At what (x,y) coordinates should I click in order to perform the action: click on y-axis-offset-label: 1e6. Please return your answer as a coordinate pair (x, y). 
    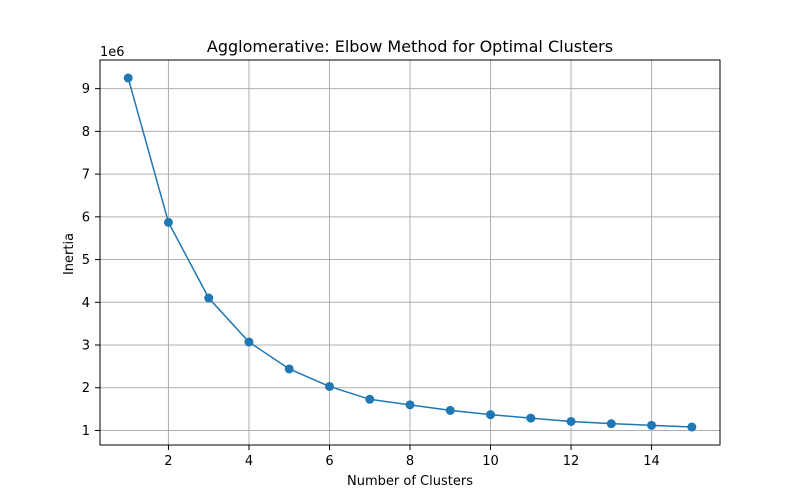
    Looking at the image, I should click on (112, 52).